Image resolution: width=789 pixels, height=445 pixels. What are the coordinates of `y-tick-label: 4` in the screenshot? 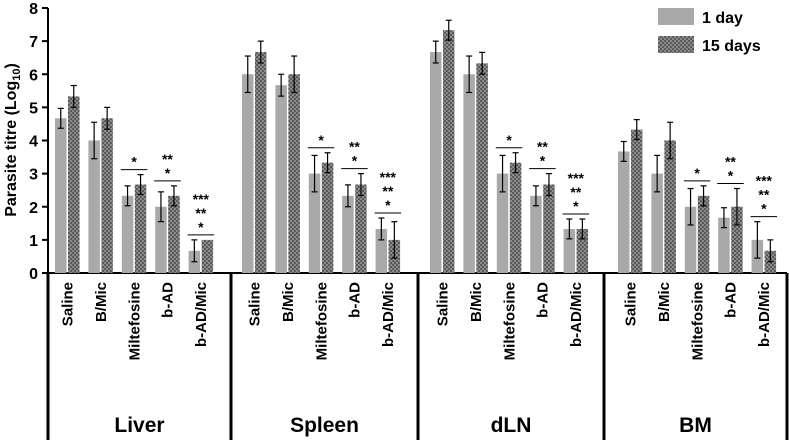 It's located at (33, 142).